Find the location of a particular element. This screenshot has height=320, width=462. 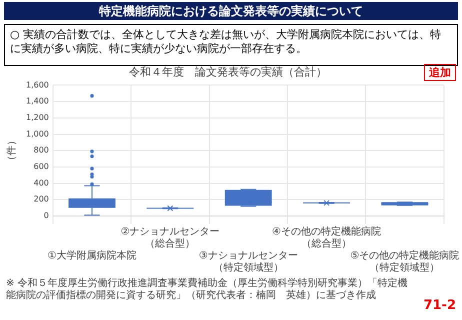

text: ○ 実績の合計数では、全体として大きな差は無いが、大学附属病院本院においては、特に実績が多い病院、特に実績が少ない病院が一部存在する。 is located at coordinates (231, 45).